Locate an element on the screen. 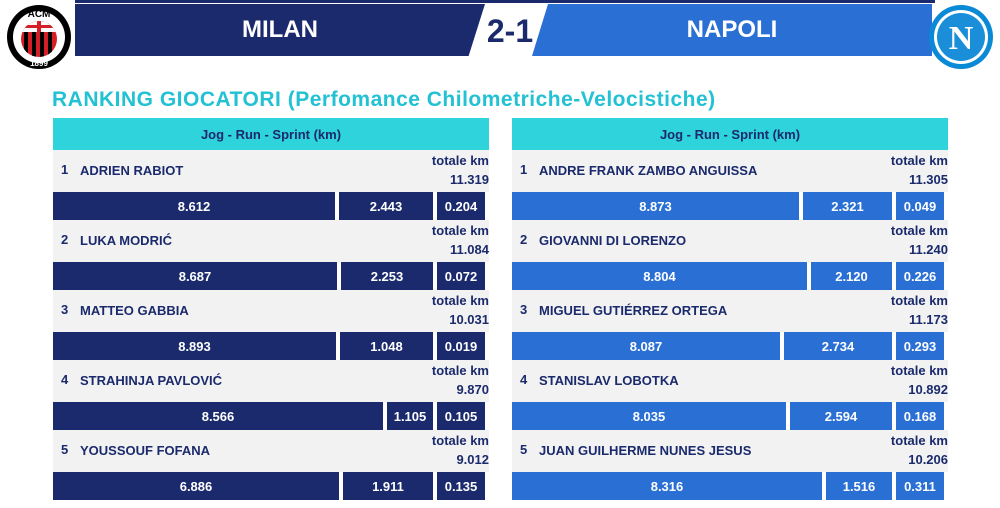 This screenshot has width=1000, height=508. home-team-name: MILAN is located at coordinates (280, 29).